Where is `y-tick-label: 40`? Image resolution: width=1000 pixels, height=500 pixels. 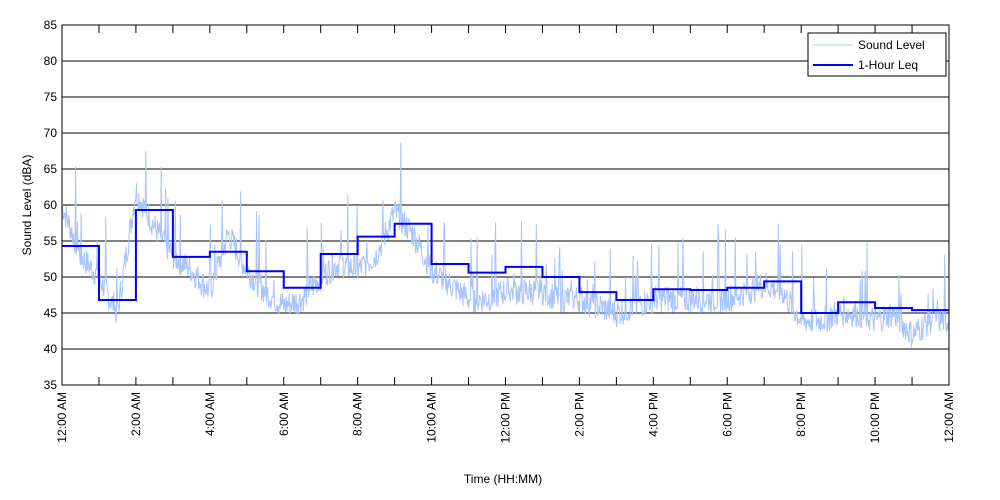
y-tick-label: 40 is located at coordinates (51, 349).